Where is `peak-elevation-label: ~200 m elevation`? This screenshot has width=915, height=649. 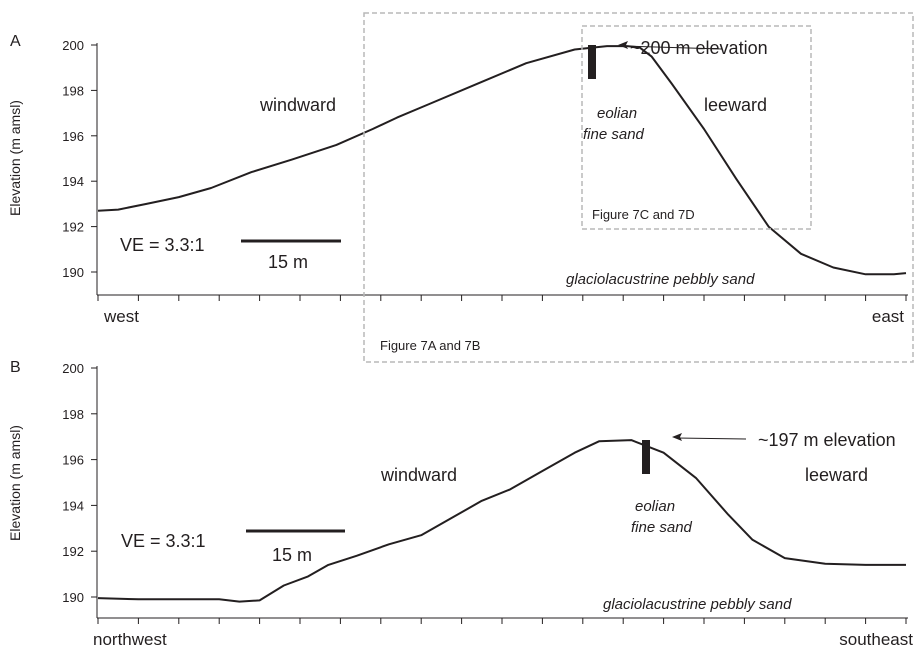
peak-elevation-label: ~200 m elevation is located at coordinates (699, 48).